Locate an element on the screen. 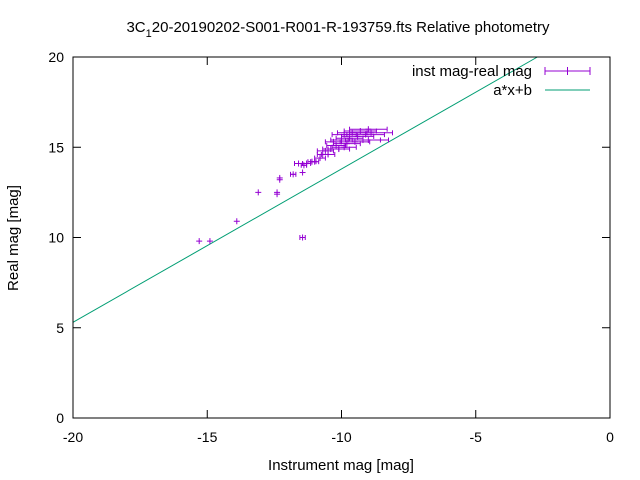 Image resolution: width=640 pixels, height=480 pixels. y-tick-label: 20 is located at coordinates (56, 57).